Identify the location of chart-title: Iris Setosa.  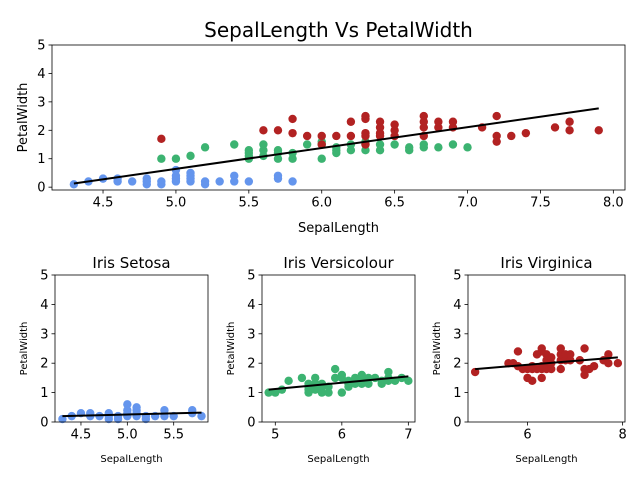
(131, 263).